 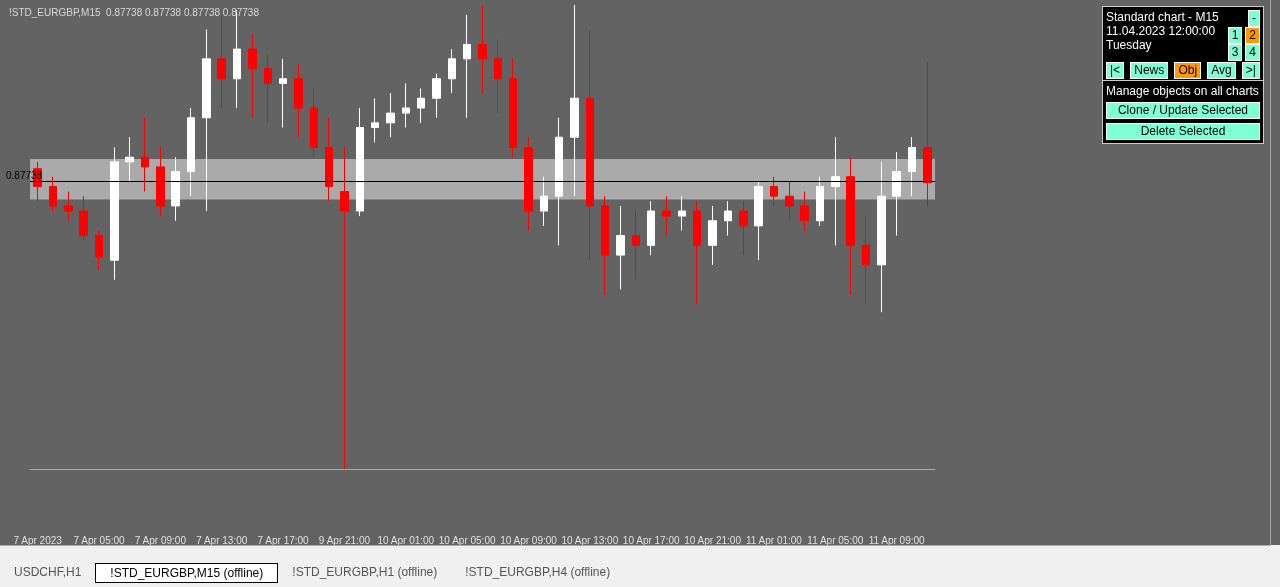 What do you see at coordinates (222, 540) in the screenshot?
I see `x-tick-label: 7 Apr 13:00` at bounding box center [222, 540].